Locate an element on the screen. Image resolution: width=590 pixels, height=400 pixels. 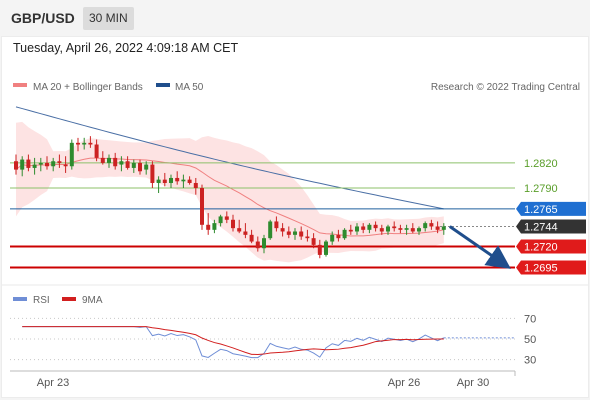
datetime-label: Tuesday, April 26, 2022 4:09:18 AM CET is located at coordinates (126, 48).